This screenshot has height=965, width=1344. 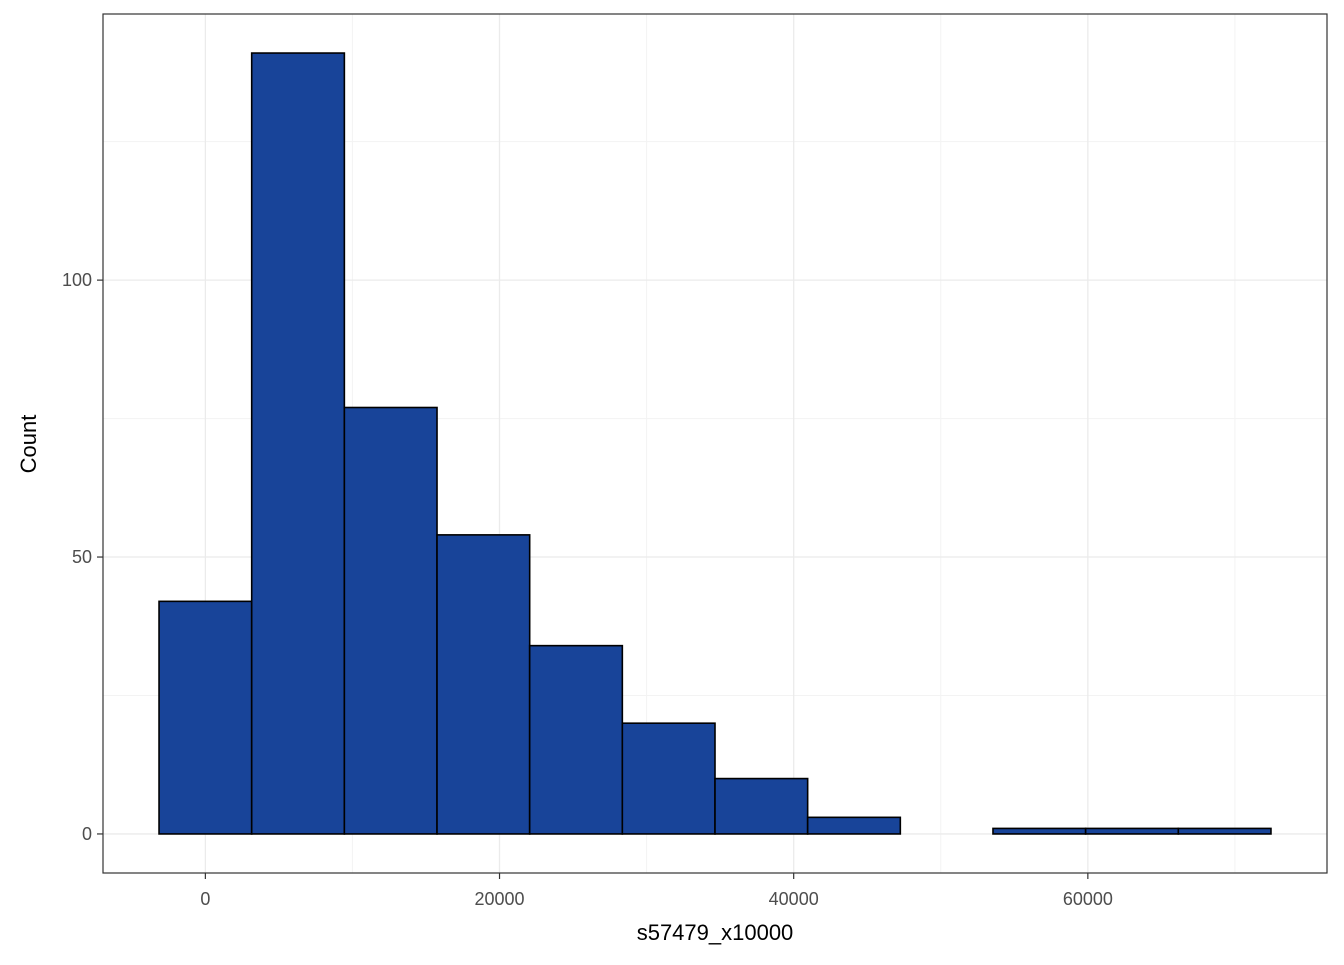 What do you see at coordinates (794, 899) in the screenshot?
I see `x-tick-label: 40000` at bounding box center [794, 899].